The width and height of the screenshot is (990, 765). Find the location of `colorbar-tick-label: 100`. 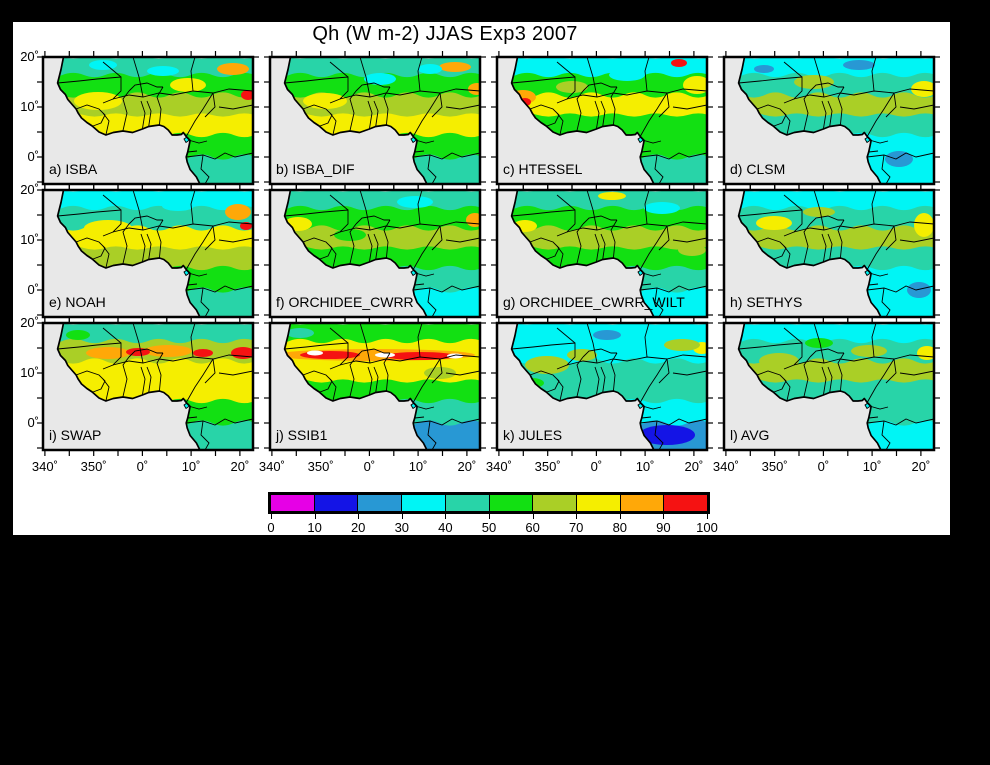

colorbar-tick-label: 100 is located at coordinates (707, 527).